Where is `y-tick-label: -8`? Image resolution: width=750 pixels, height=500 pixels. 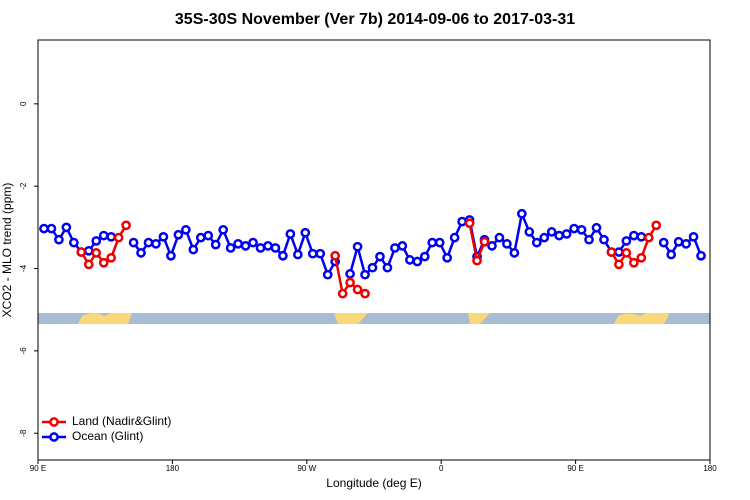
y-tick-label: -8 is located at coordinates (23, 433).